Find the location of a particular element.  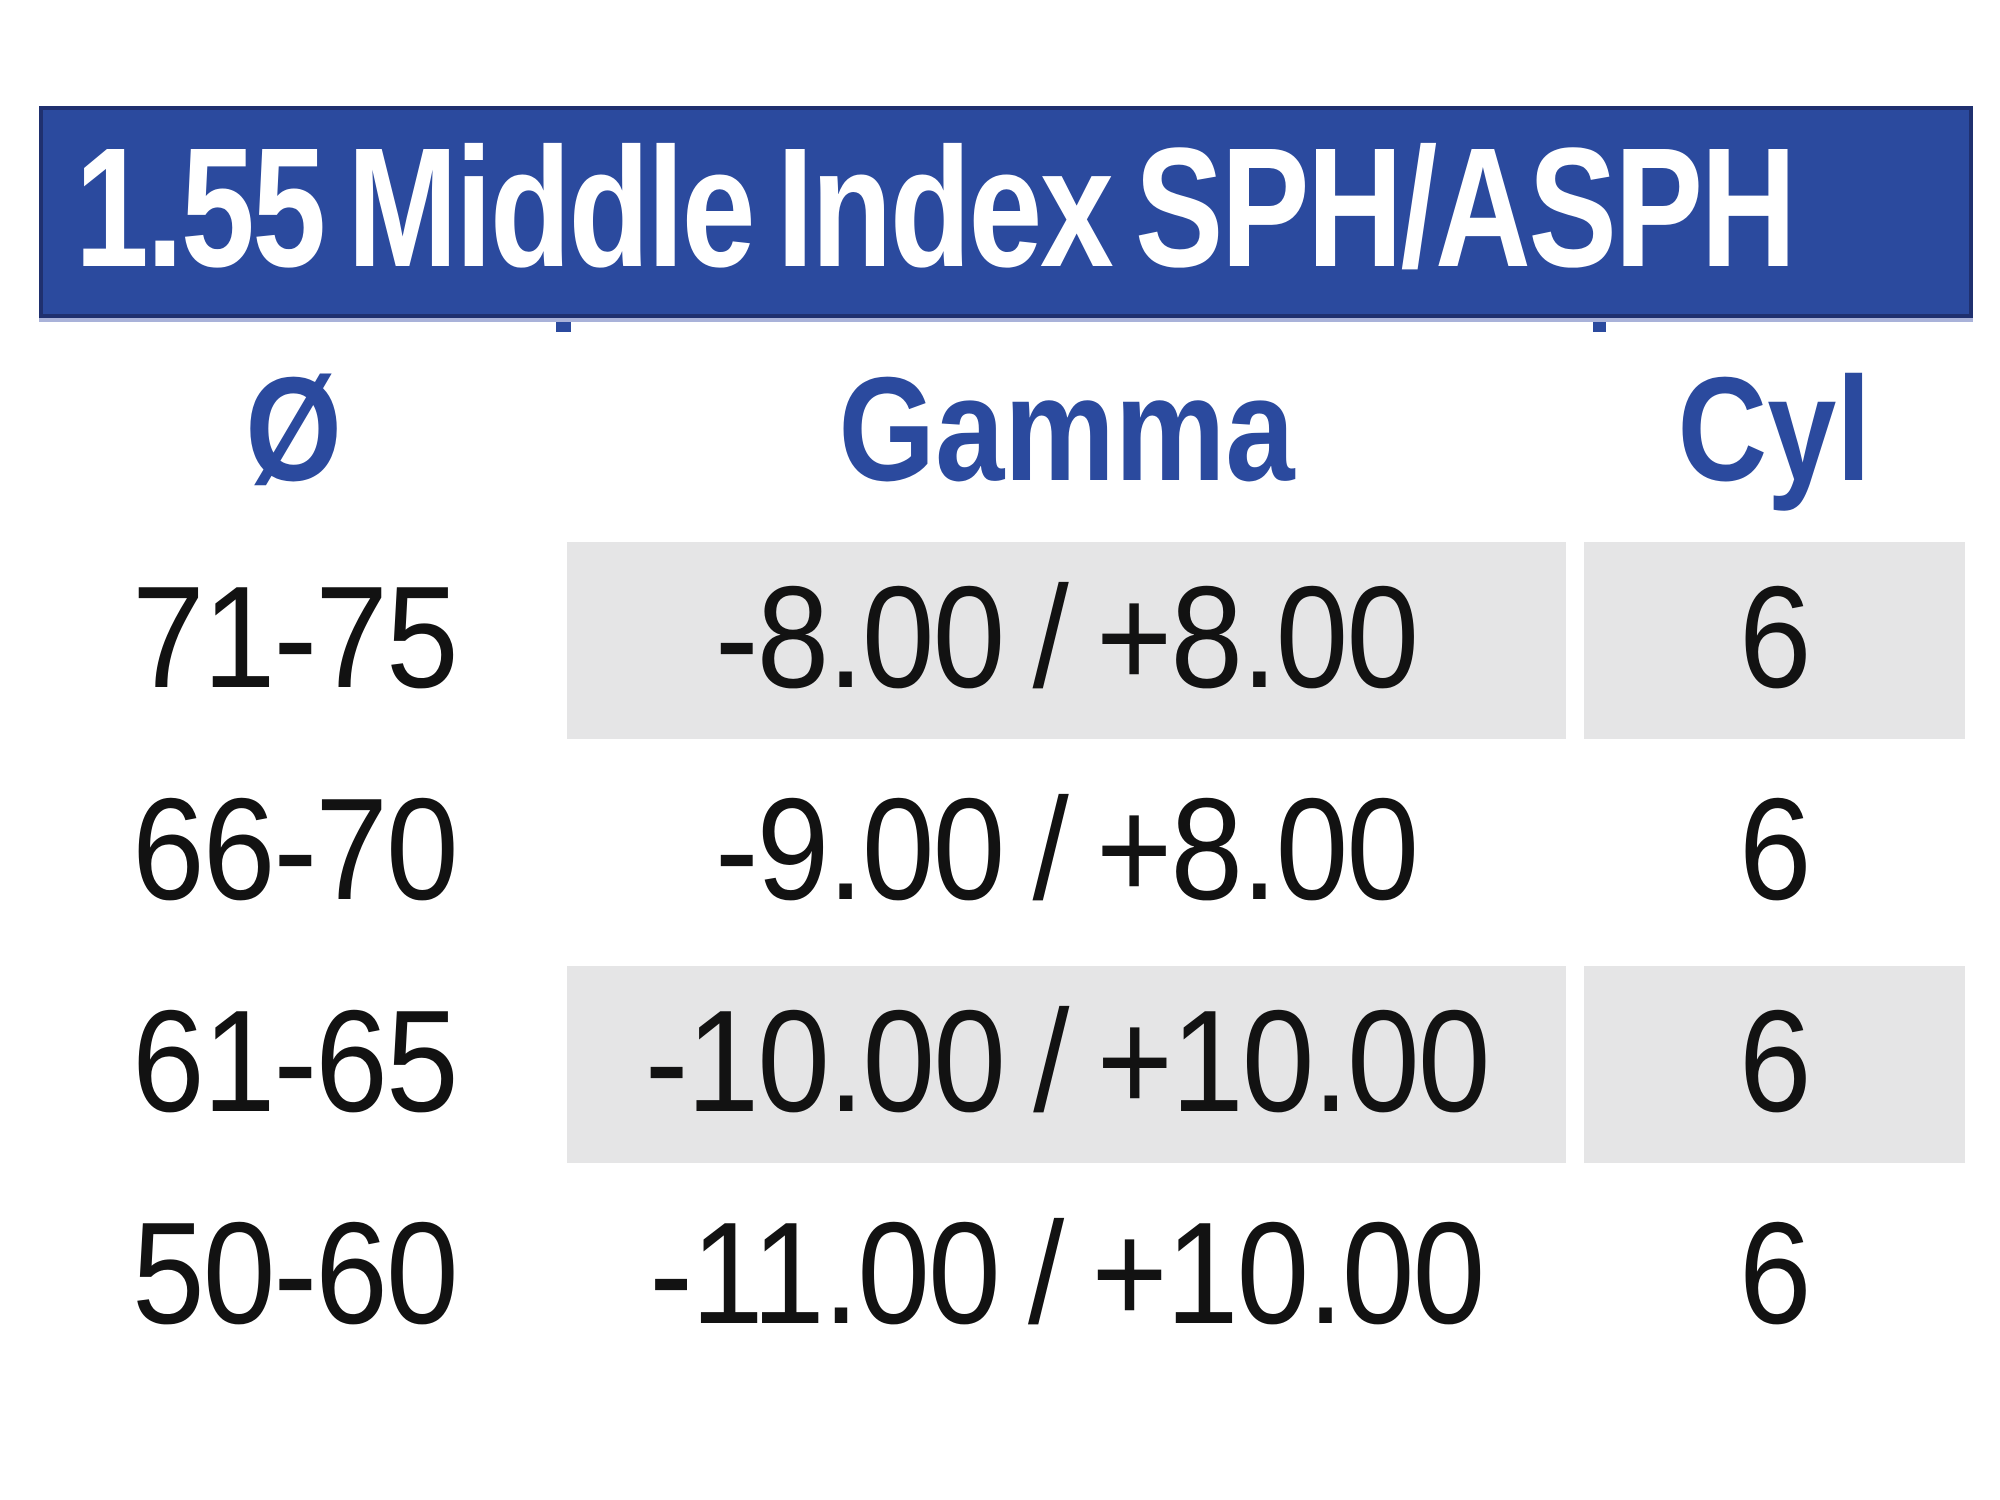

table-row: 66-70 -9.00 / +8.00 6 is located at coordinates (1002, 852).